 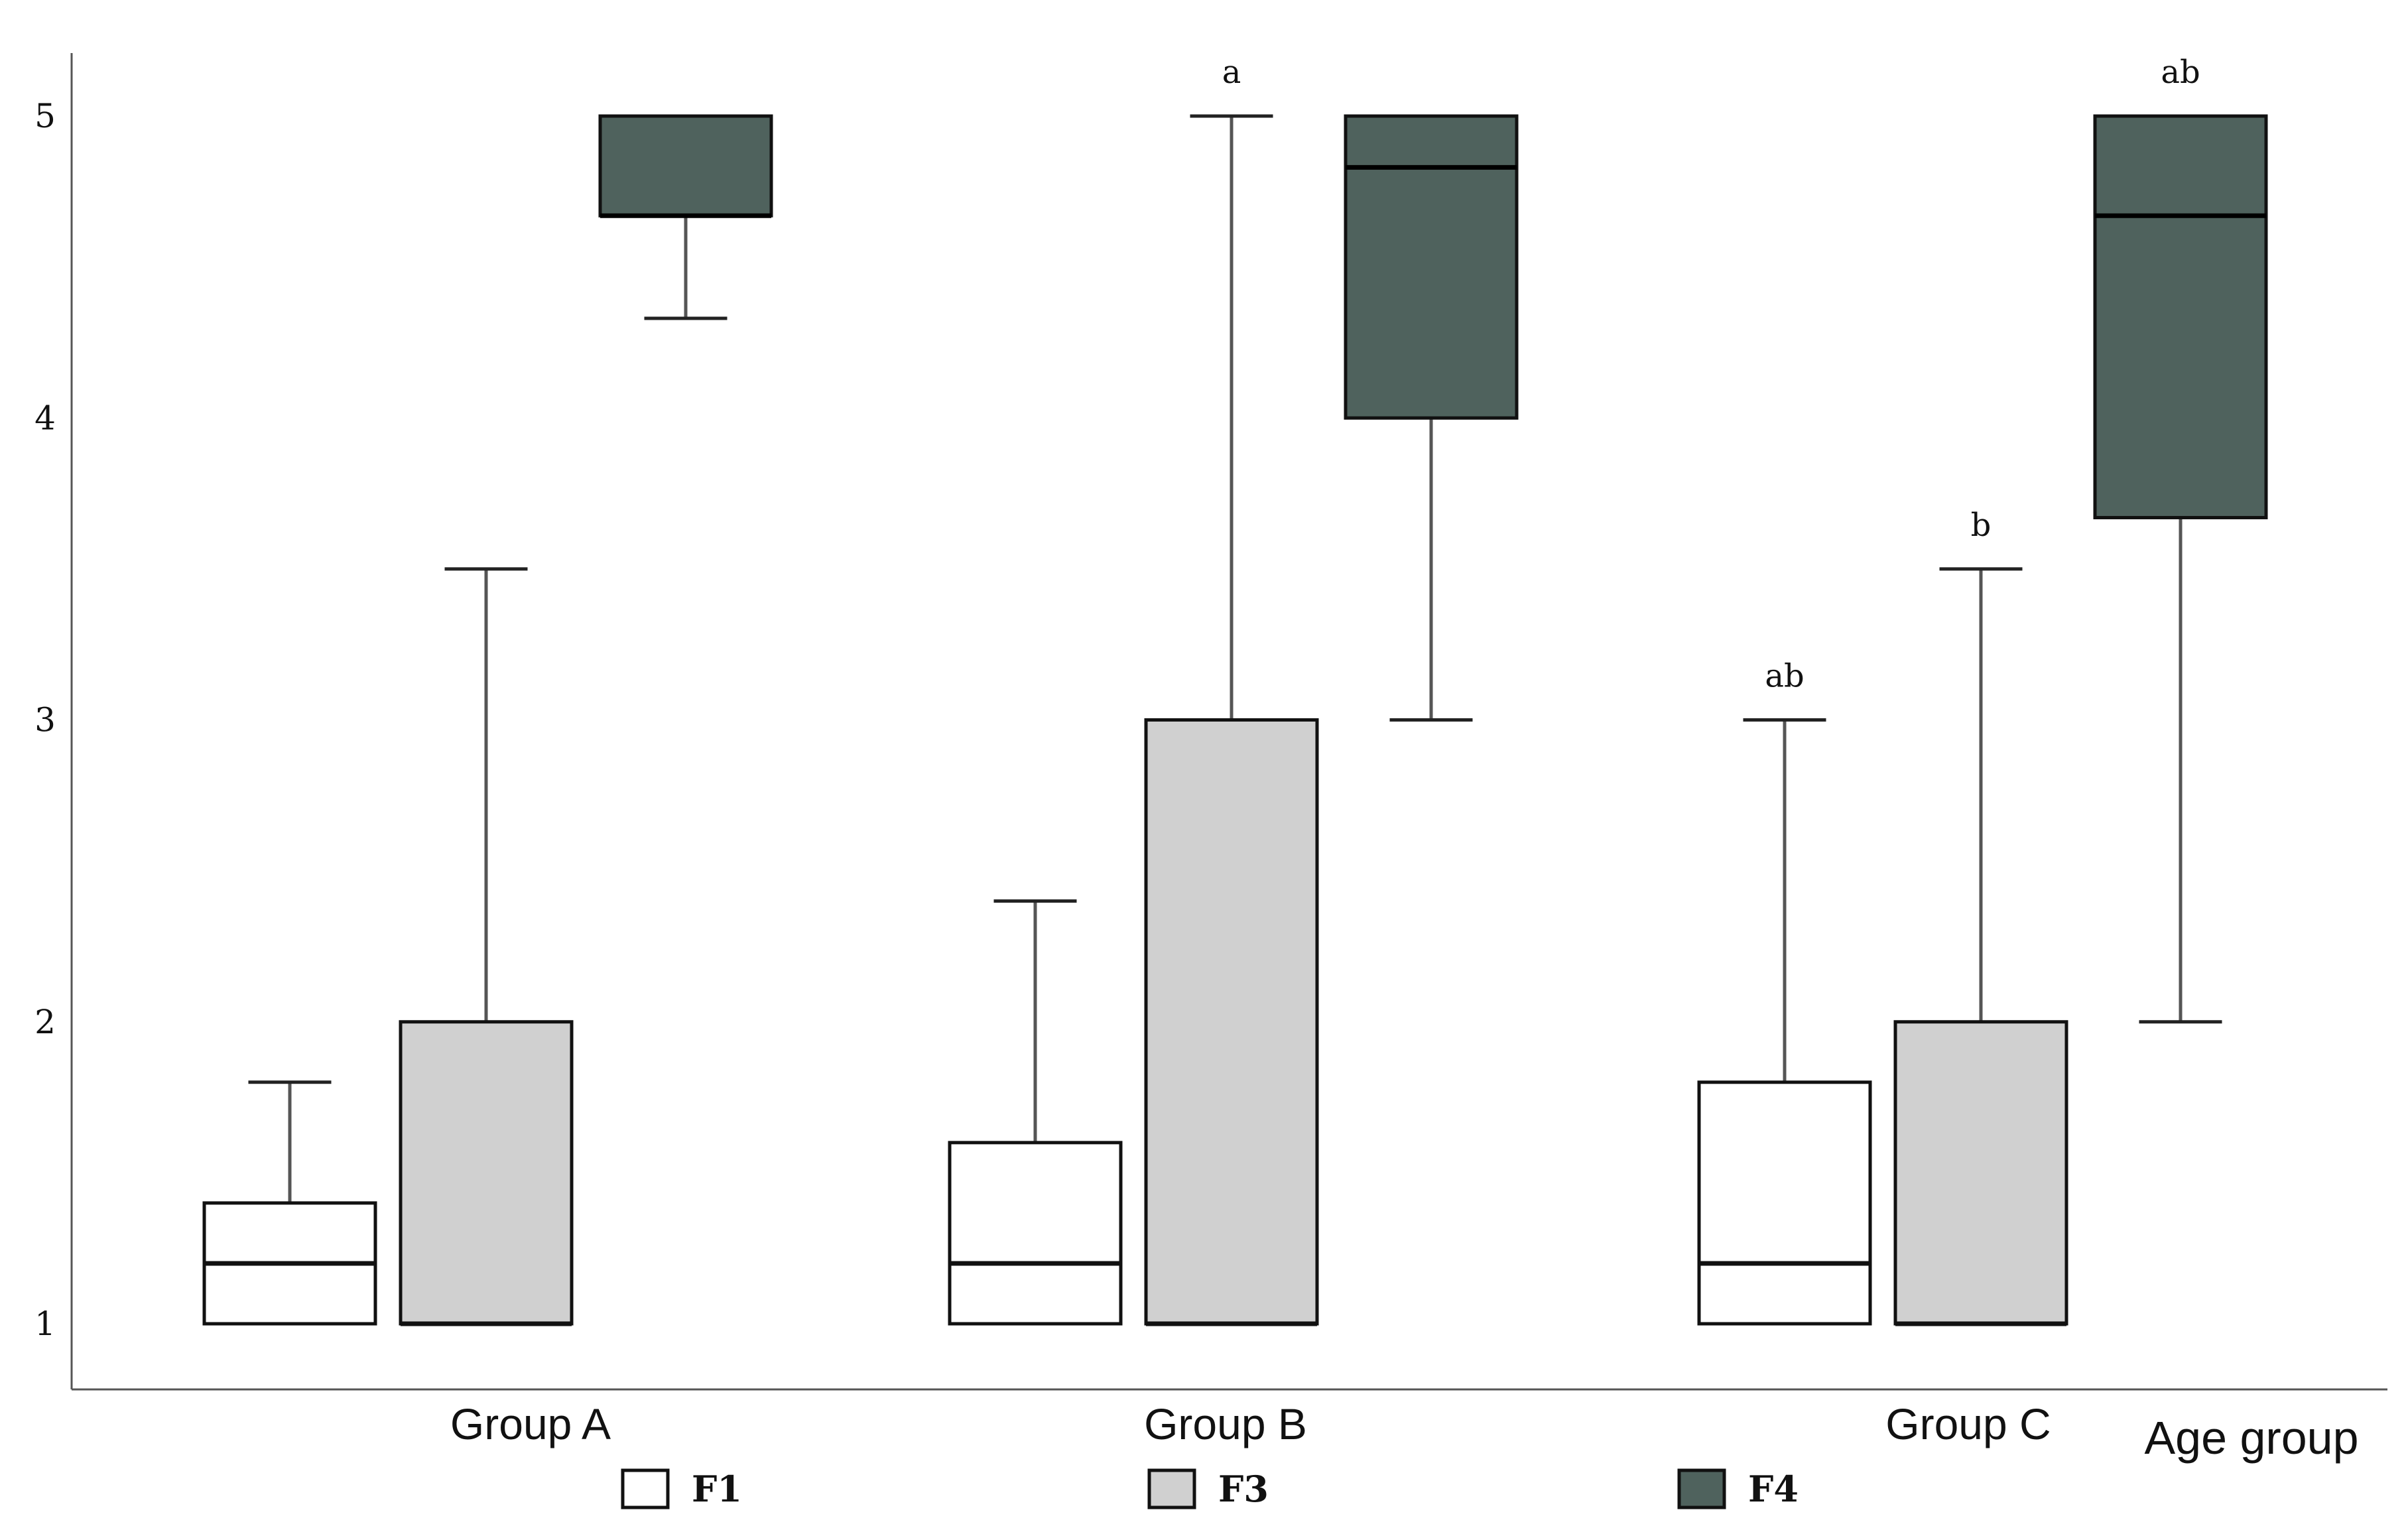 I want to click on legend-swatch-f4, so click(x=1701, y=1488).